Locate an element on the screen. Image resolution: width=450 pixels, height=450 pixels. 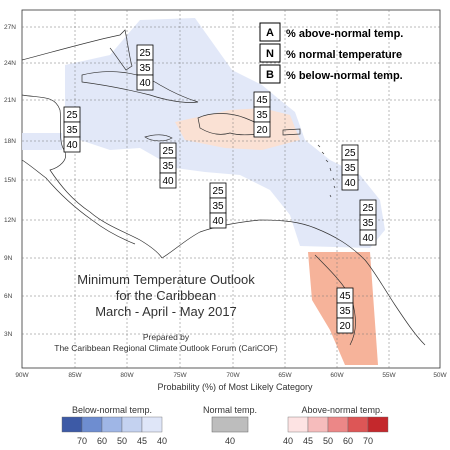
region-box-hispaniola: 45 35 20 is located at coordinates (262, 114).